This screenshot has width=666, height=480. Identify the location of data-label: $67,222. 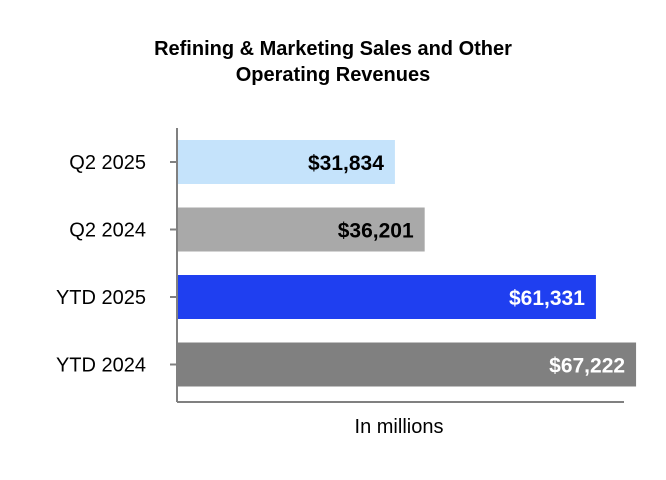
(587, 366).